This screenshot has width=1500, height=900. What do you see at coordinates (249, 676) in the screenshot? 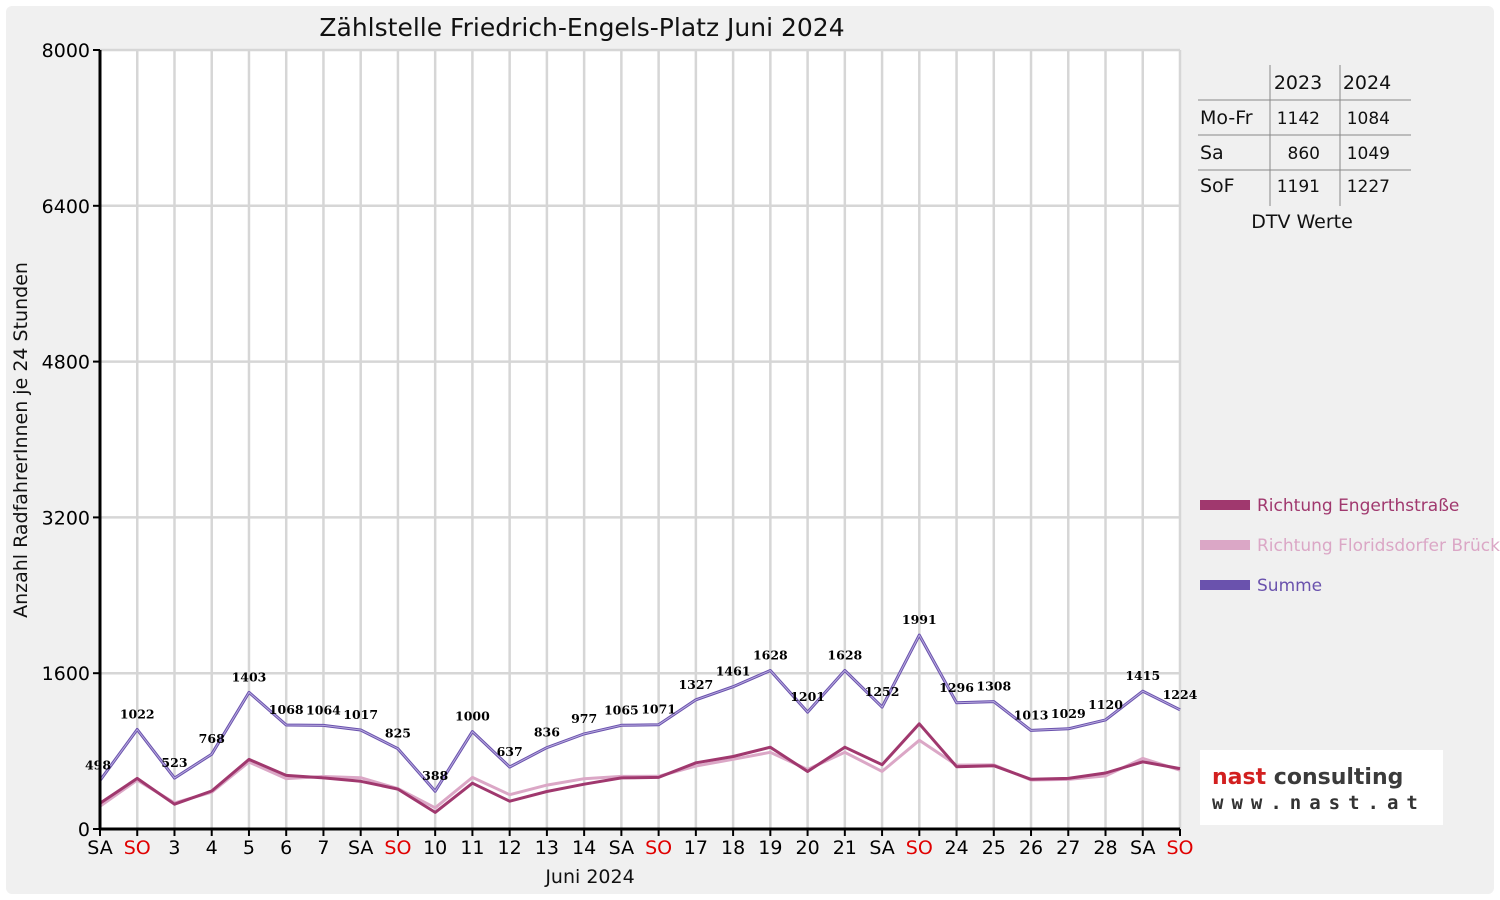
I see `data-label: 1403` at bounding box center [249, 676].